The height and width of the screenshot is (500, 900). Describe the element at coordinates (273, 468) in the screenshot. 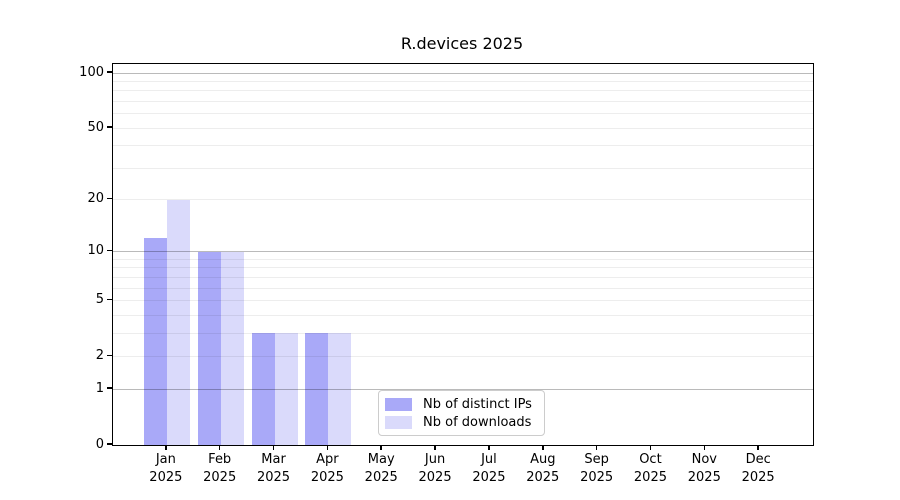

I see `x-tick-label-mar: Mar 2025` at that location.